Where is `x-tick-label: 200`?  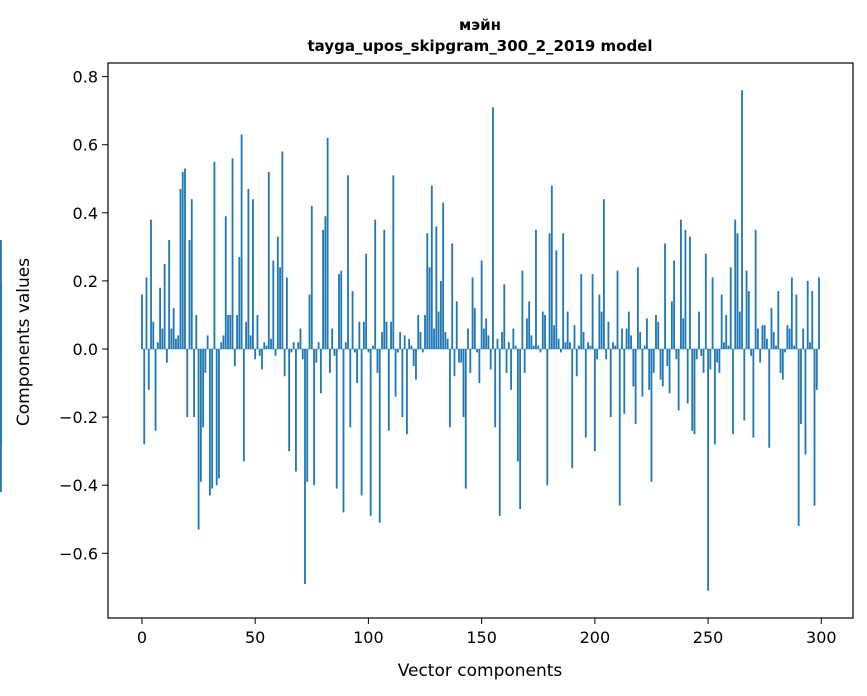
x-tick-label: 200 is located at coordinates (595, 637).